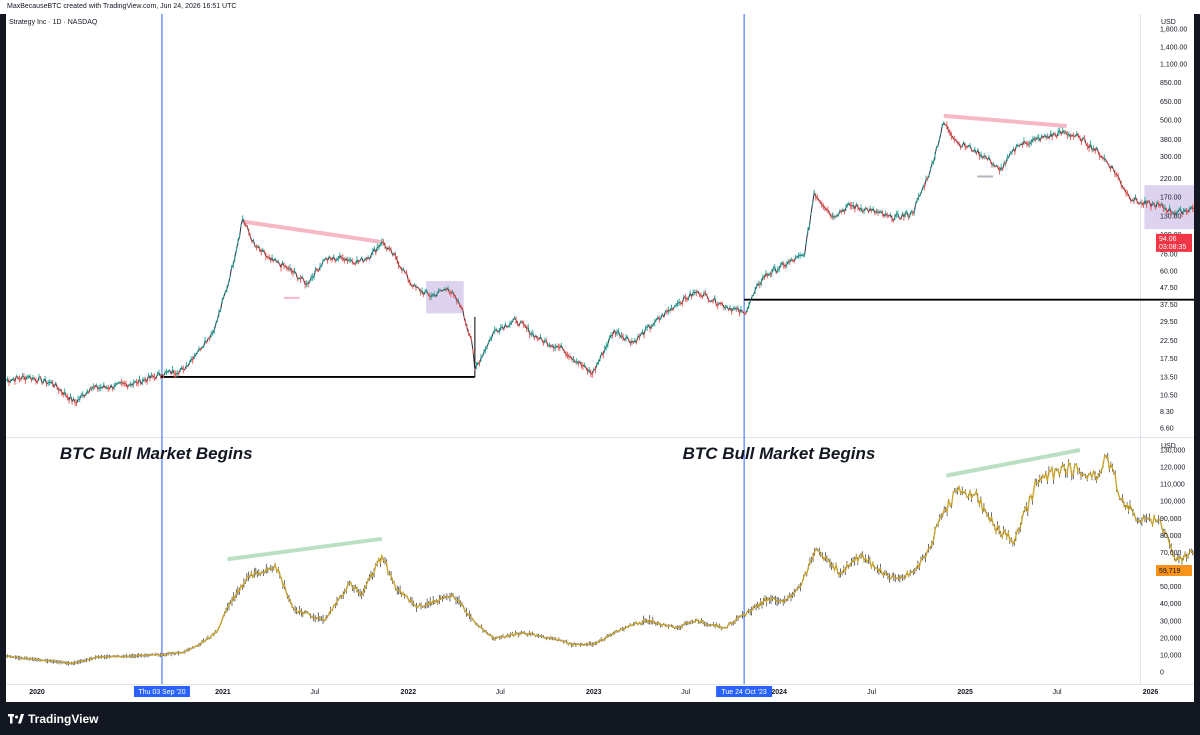 The width and height of the screenshot is (1200, 735). Describe the element at coordinates (1171, 179) in the screenshot. I see `price-axis-tick: 220.00` at that location.